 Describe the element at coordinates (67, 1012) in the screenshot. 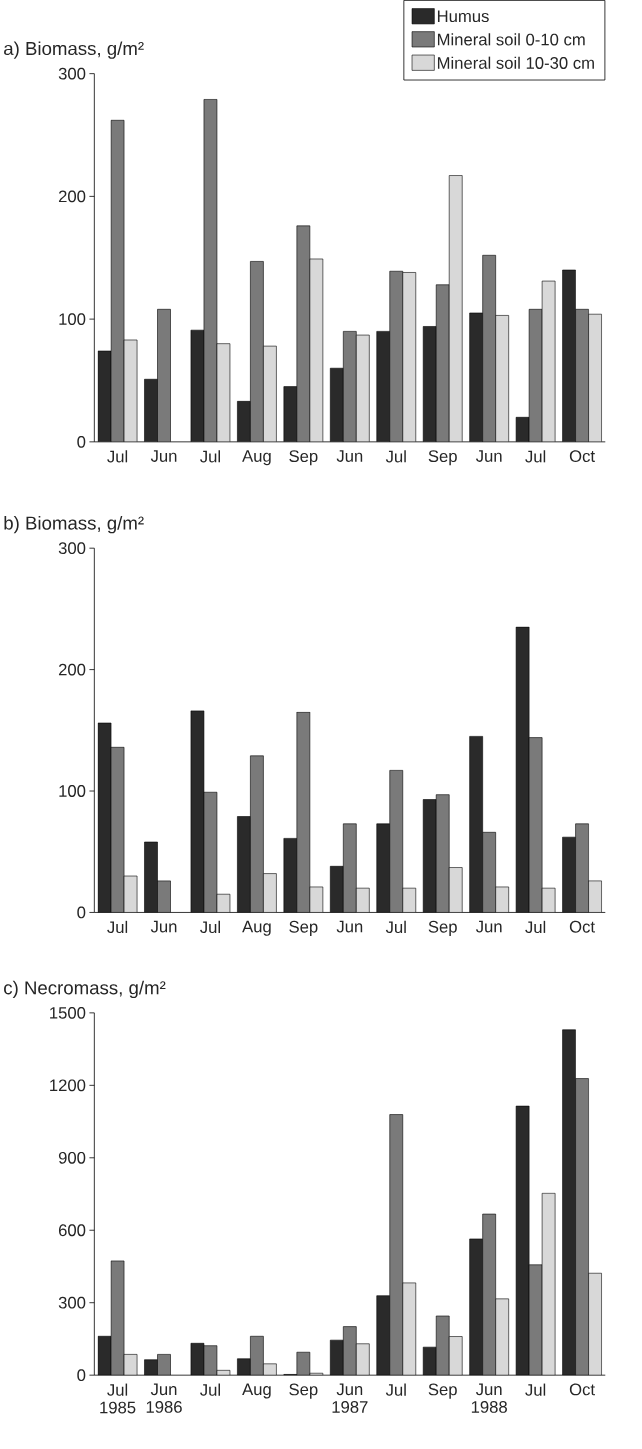

I see `y-tick-label: 1500` at that location.